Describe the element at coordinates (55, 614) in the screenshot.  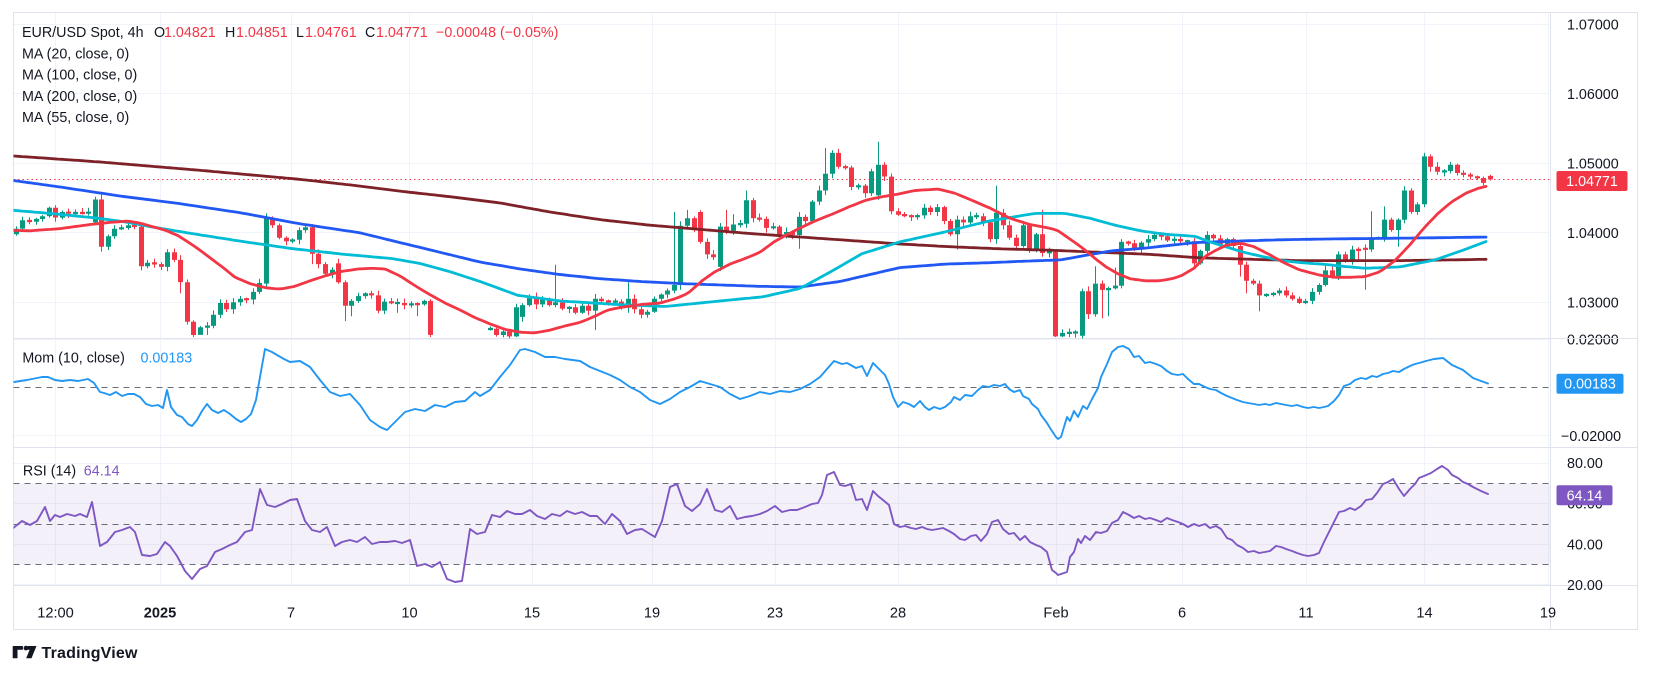
I see `svg-text: 12:00` at that location.